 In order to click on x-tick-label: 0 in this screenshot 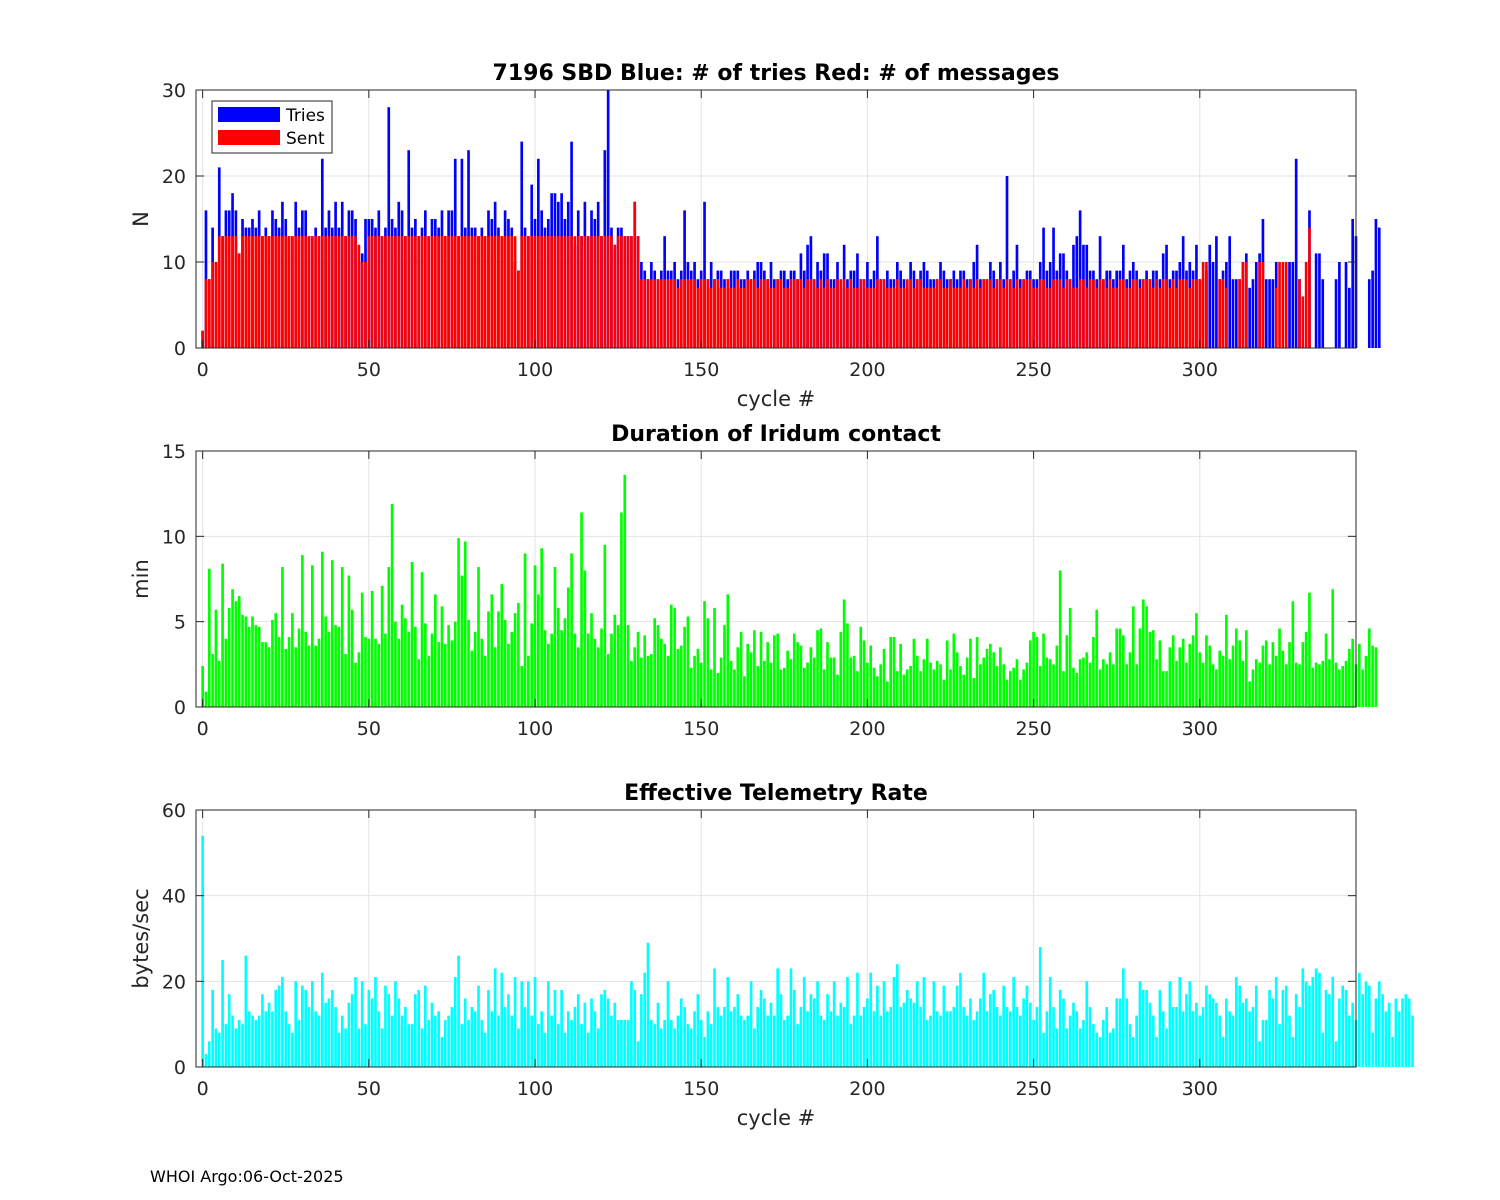, I will do `click(203, 1089)`.